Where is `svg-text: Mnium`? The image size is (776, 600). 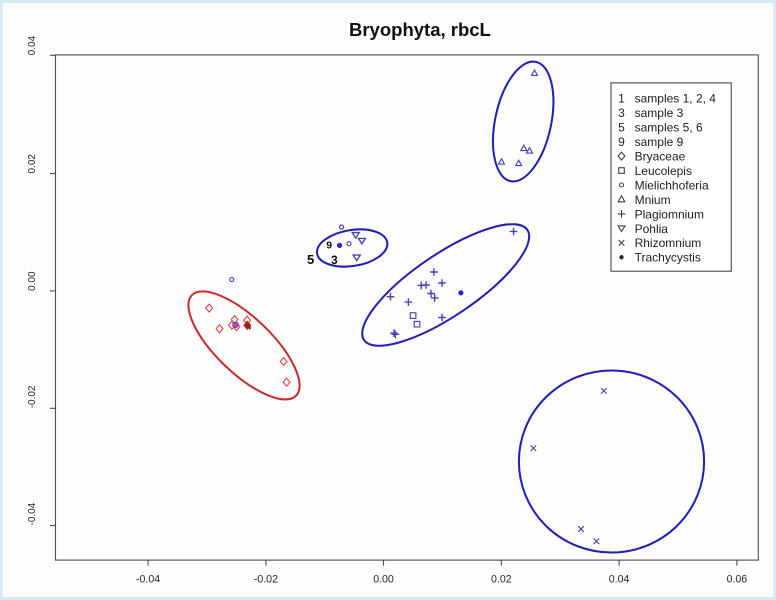 svg-text: Mnium is located at coordinates (653, 200).